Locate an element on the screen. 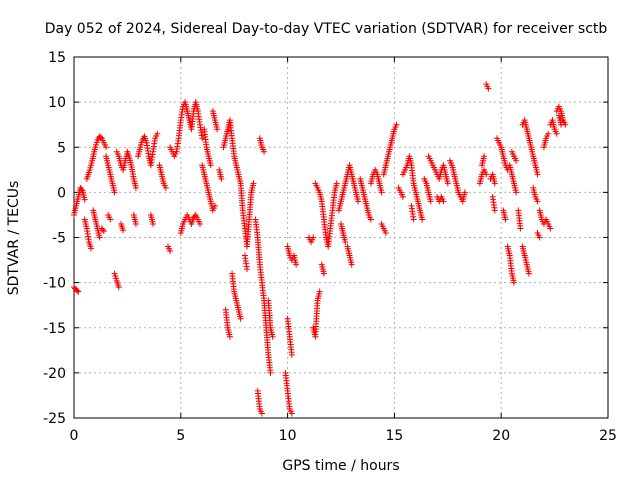 This screenshot has height=485, width=640. y-axis-label: SDTVAR / TECUs is located at coordinates (14, 238).